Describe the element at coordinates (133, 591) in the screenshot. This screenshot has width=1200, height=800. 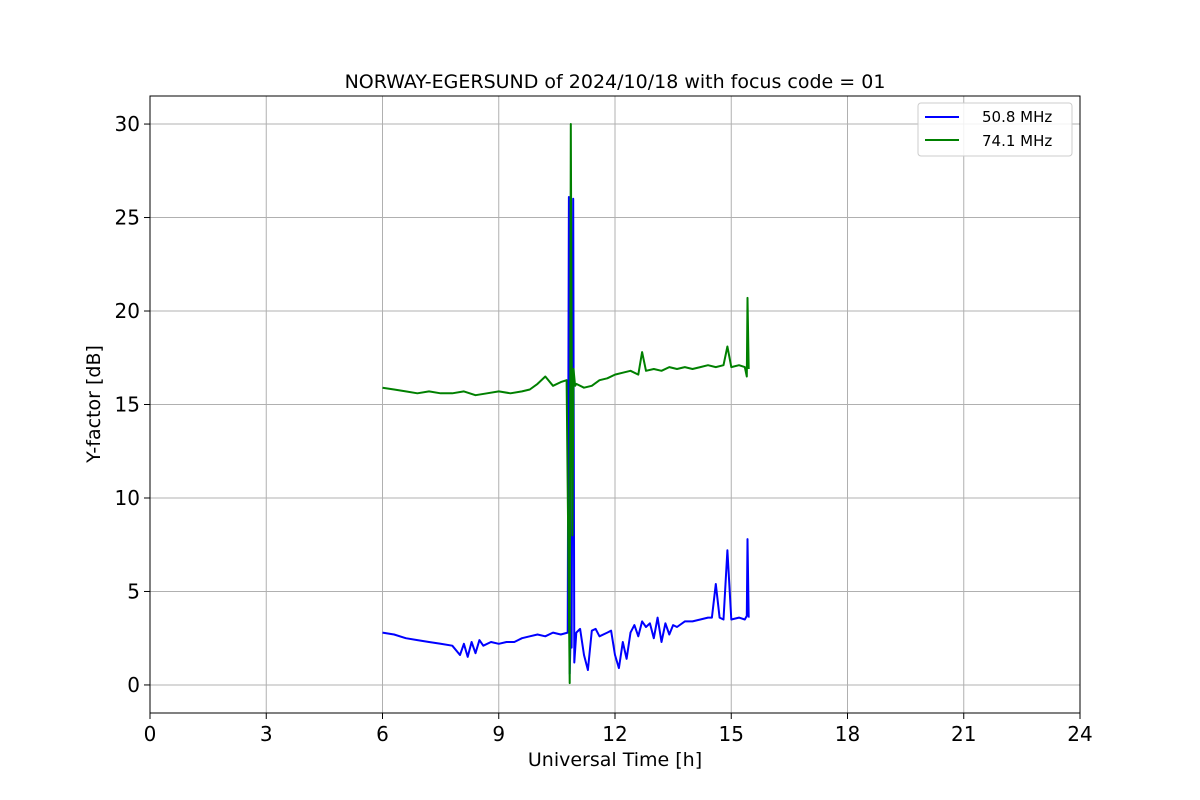
I see `y-tick-label-1: 5` at that location.